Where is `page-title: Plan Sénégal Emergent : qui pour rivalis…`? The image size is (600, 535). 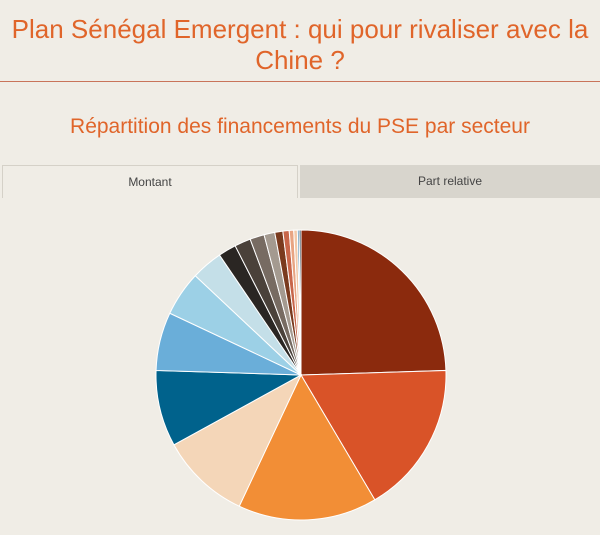 page-title: Plan Sénégal Emergent : qui pour rivalis… is located at coordinates (300, 44).